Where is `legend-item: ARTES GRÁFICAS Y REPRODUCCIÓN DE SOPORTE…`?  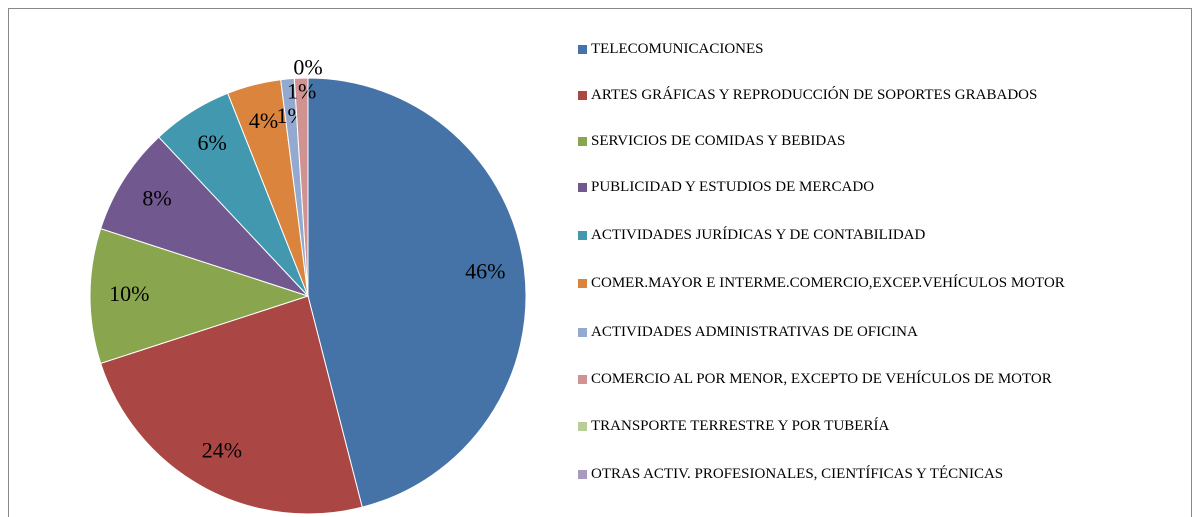 legend-item: ARTES GRÁFICAS Y REPRODUCCIÓN DE SOPORTE… is located at coordinates (872, 95).